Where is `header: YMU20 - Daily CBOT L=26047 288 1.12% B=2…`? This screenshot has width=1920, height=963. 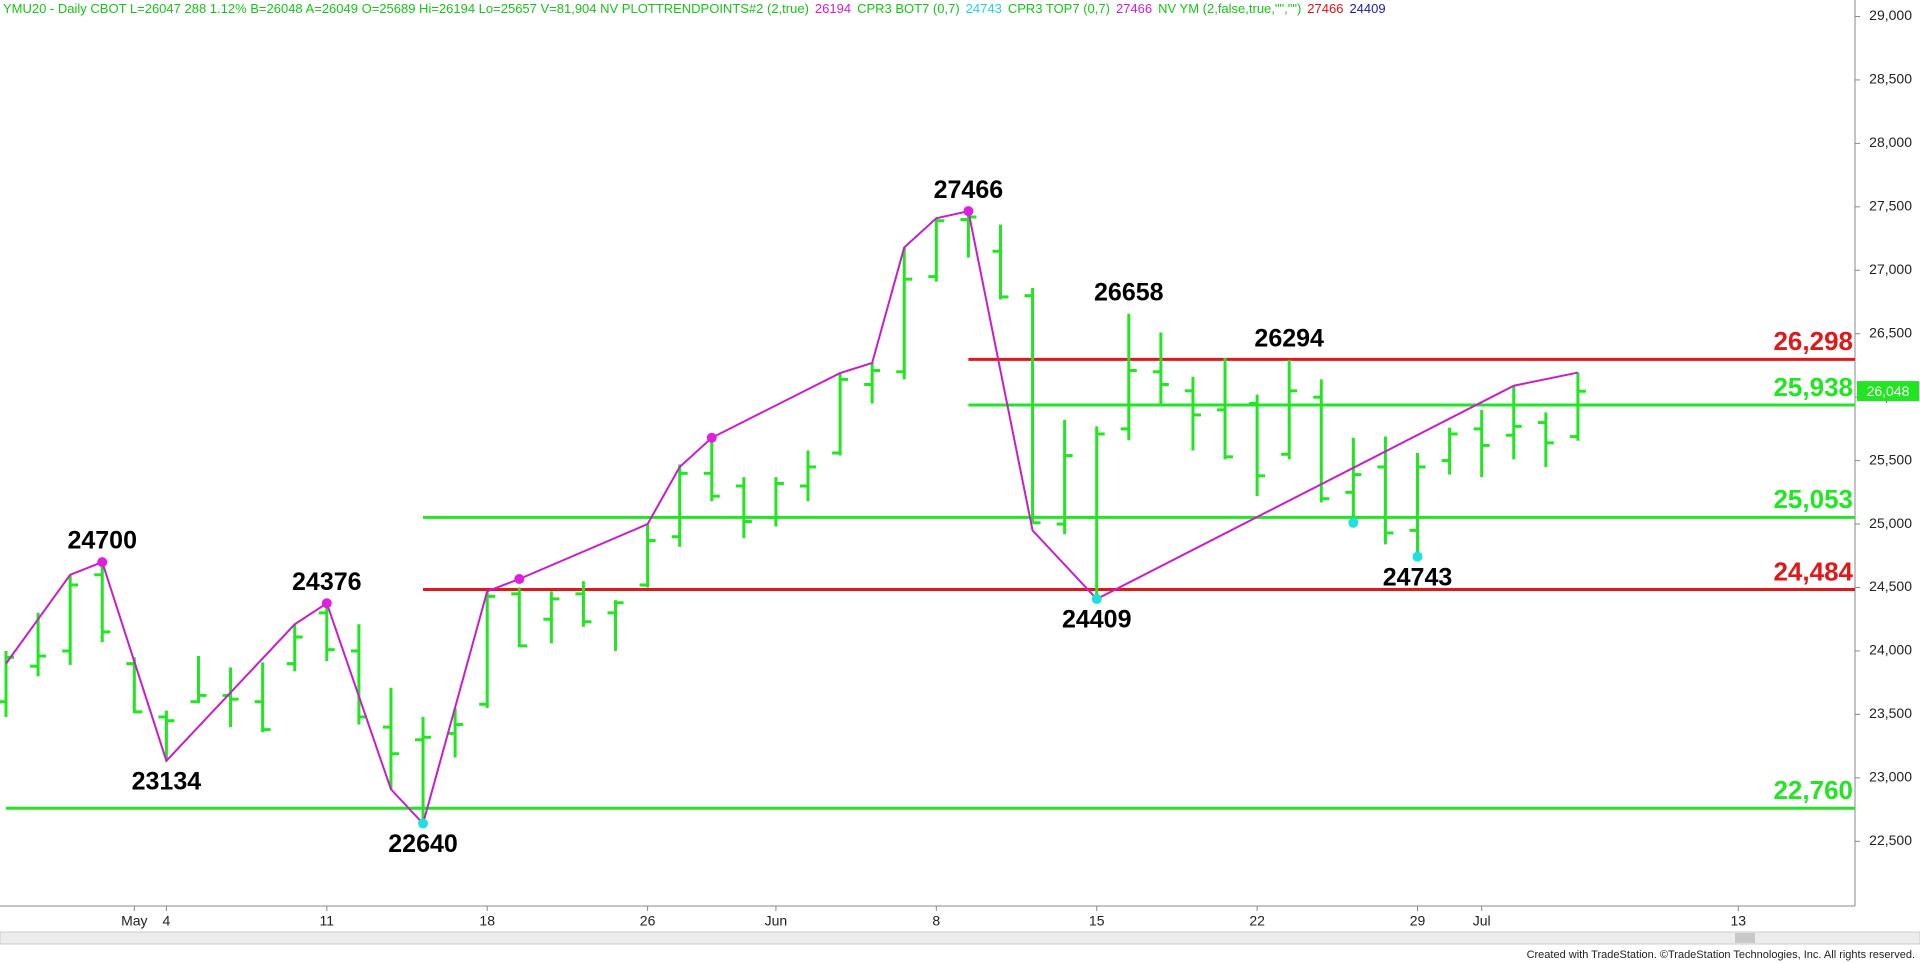
header: YMU20 - Daily CBOT L=26047 288 1.12% B=2… is located at coordinates (694, 8).